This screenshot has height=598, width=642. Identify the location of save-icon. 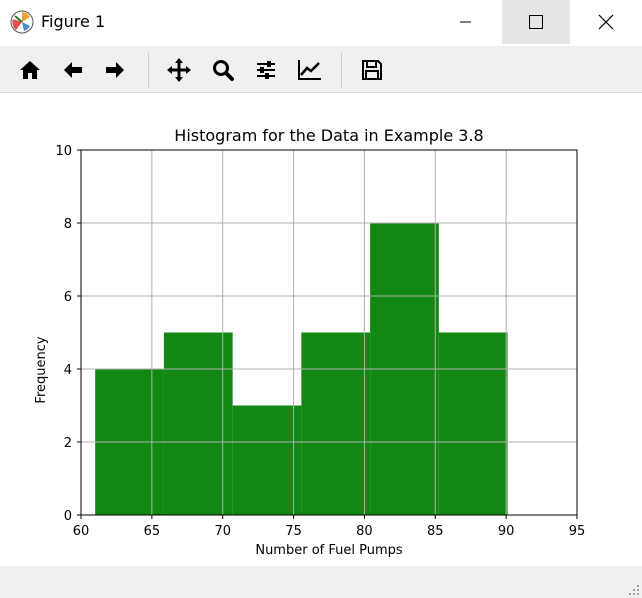
(372, 70).